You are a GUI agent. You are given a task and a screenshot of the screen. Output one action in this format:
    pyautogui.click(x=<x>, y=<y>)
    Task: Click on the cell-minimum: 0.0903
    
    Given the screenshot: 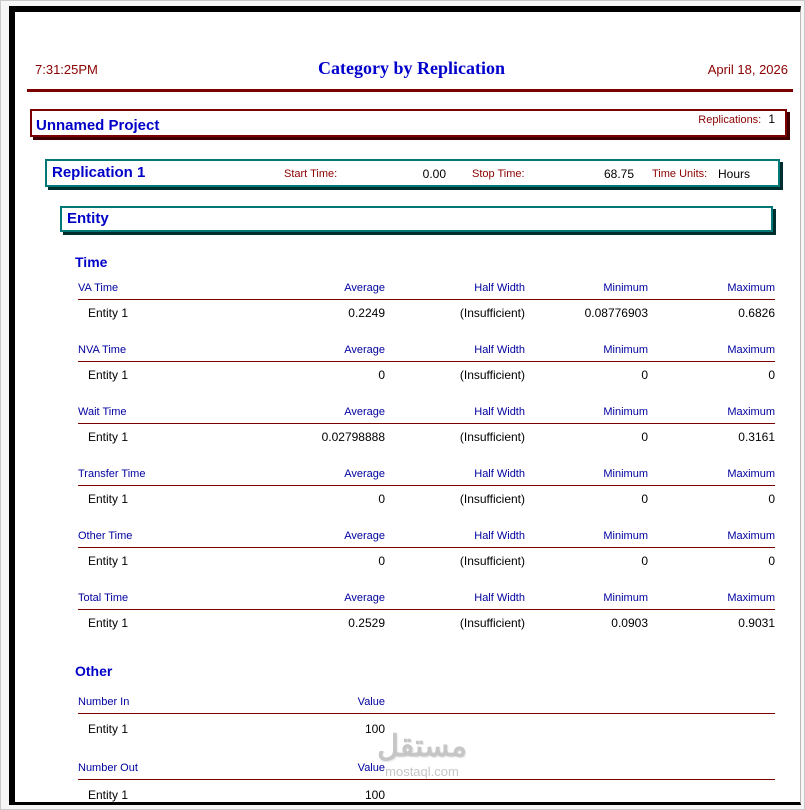 What is the action you would take?
    pyautogui.click(x=629, y=623)
    